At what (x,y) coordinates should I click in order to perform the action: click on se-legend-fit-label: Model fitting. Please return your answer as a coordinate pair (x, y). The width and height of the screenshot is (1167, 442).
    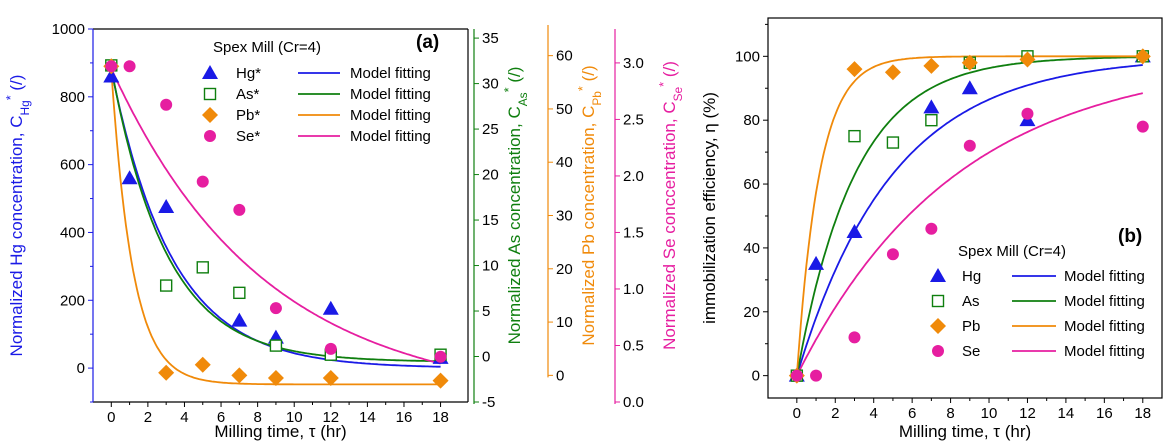
    Looking at the image, I should click on (390, 136).